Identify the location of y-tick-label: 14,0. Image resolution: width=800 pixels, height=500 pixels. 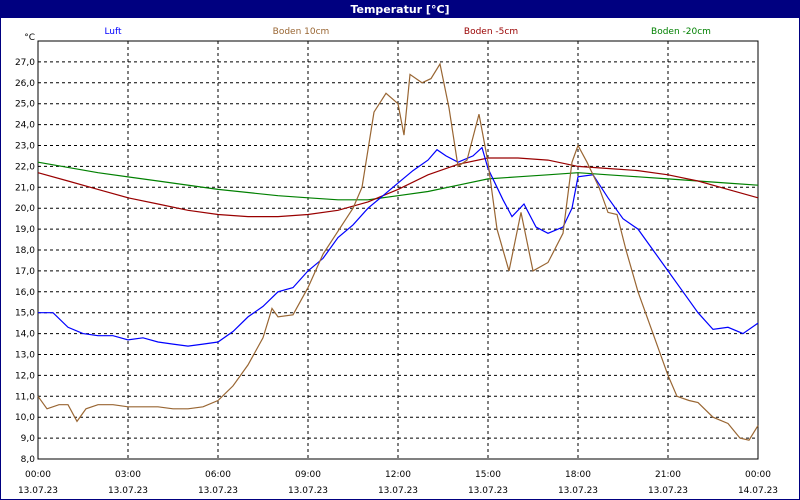
(25, 335).